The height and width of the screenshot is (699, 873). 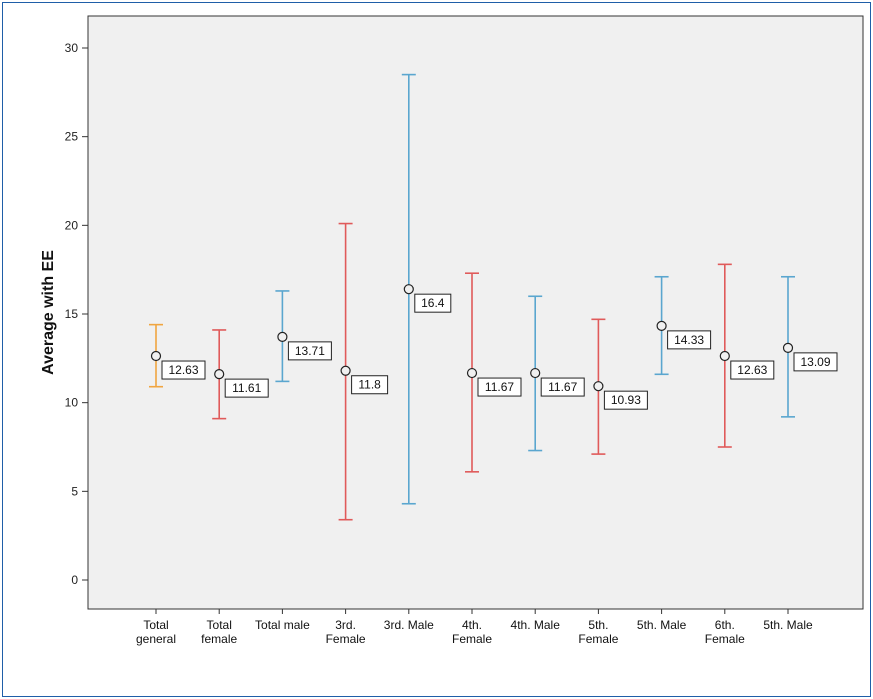 What do you see at coordinates (725, 632) in the screenshot?
I see `x-category-label: 6th. Female` at bounding box center [725, 632].